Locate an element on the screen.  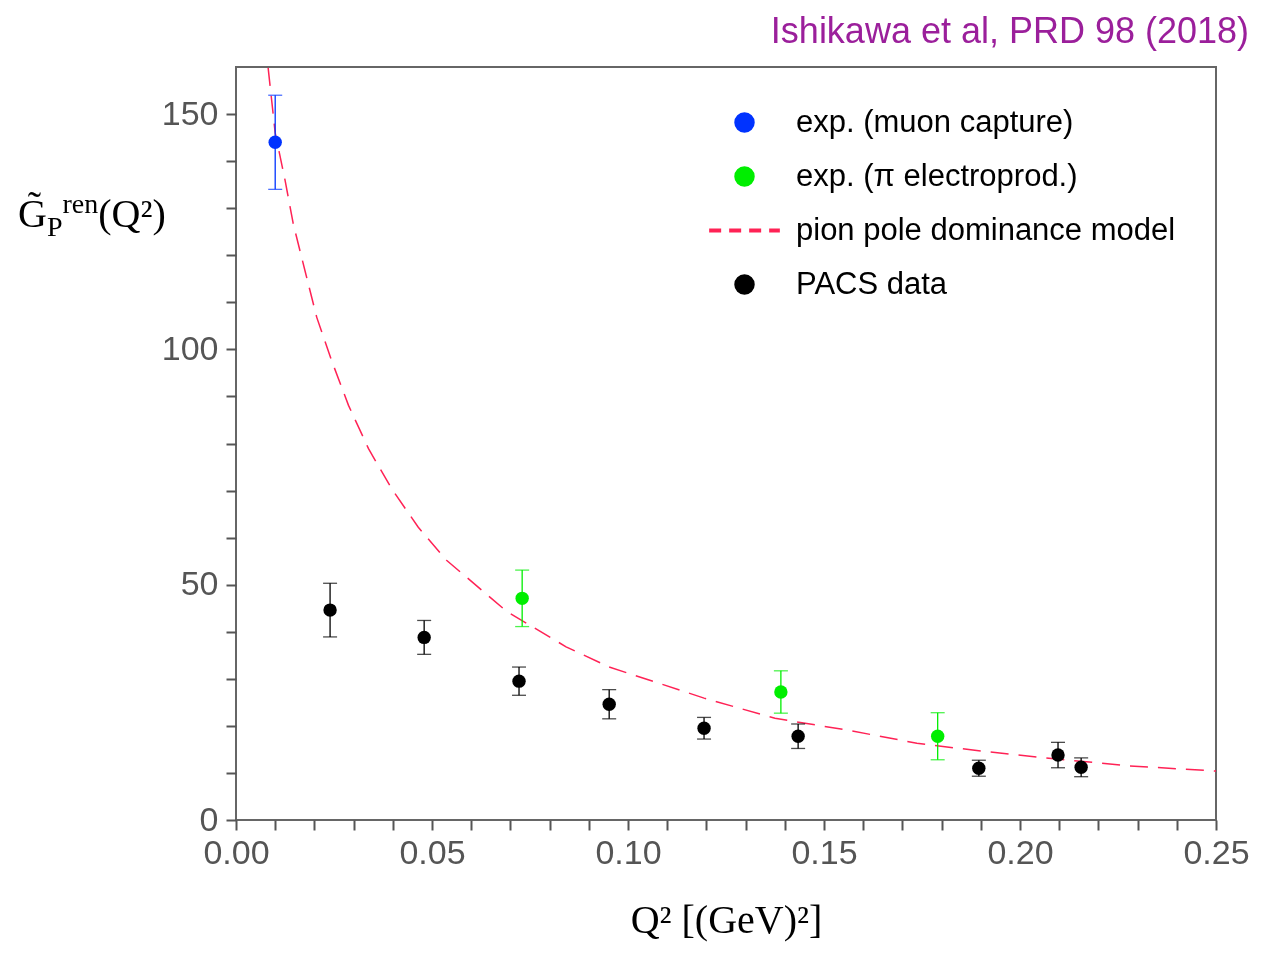
legend-label: pion pole dominance model is located at coordinates (986, 229).